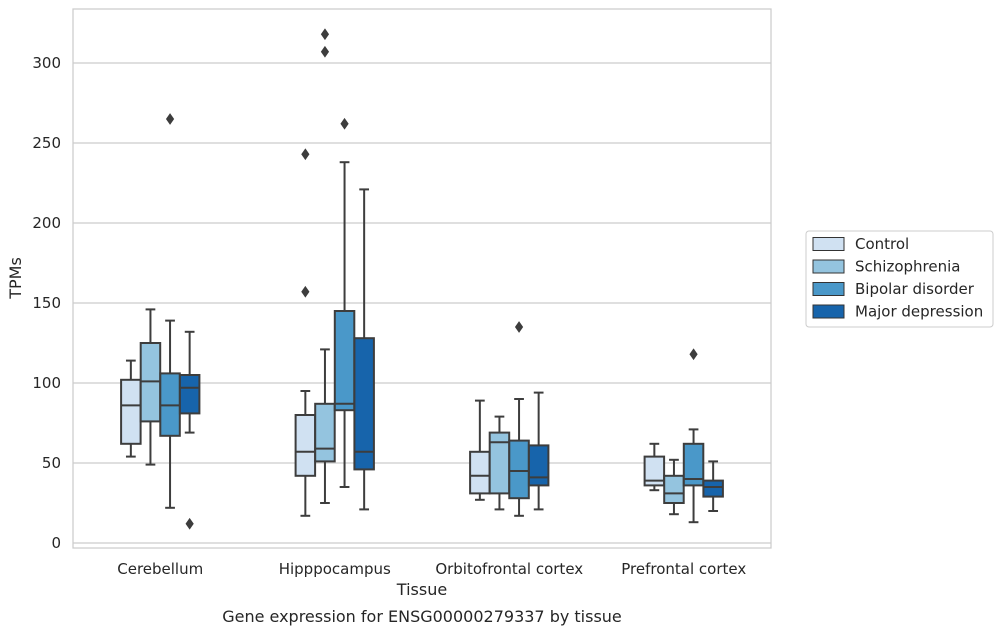 The height and width of the screenshot is (634, 1002). I want to click on x-tick-label-1: Hipppocampus, so click(335, 569).